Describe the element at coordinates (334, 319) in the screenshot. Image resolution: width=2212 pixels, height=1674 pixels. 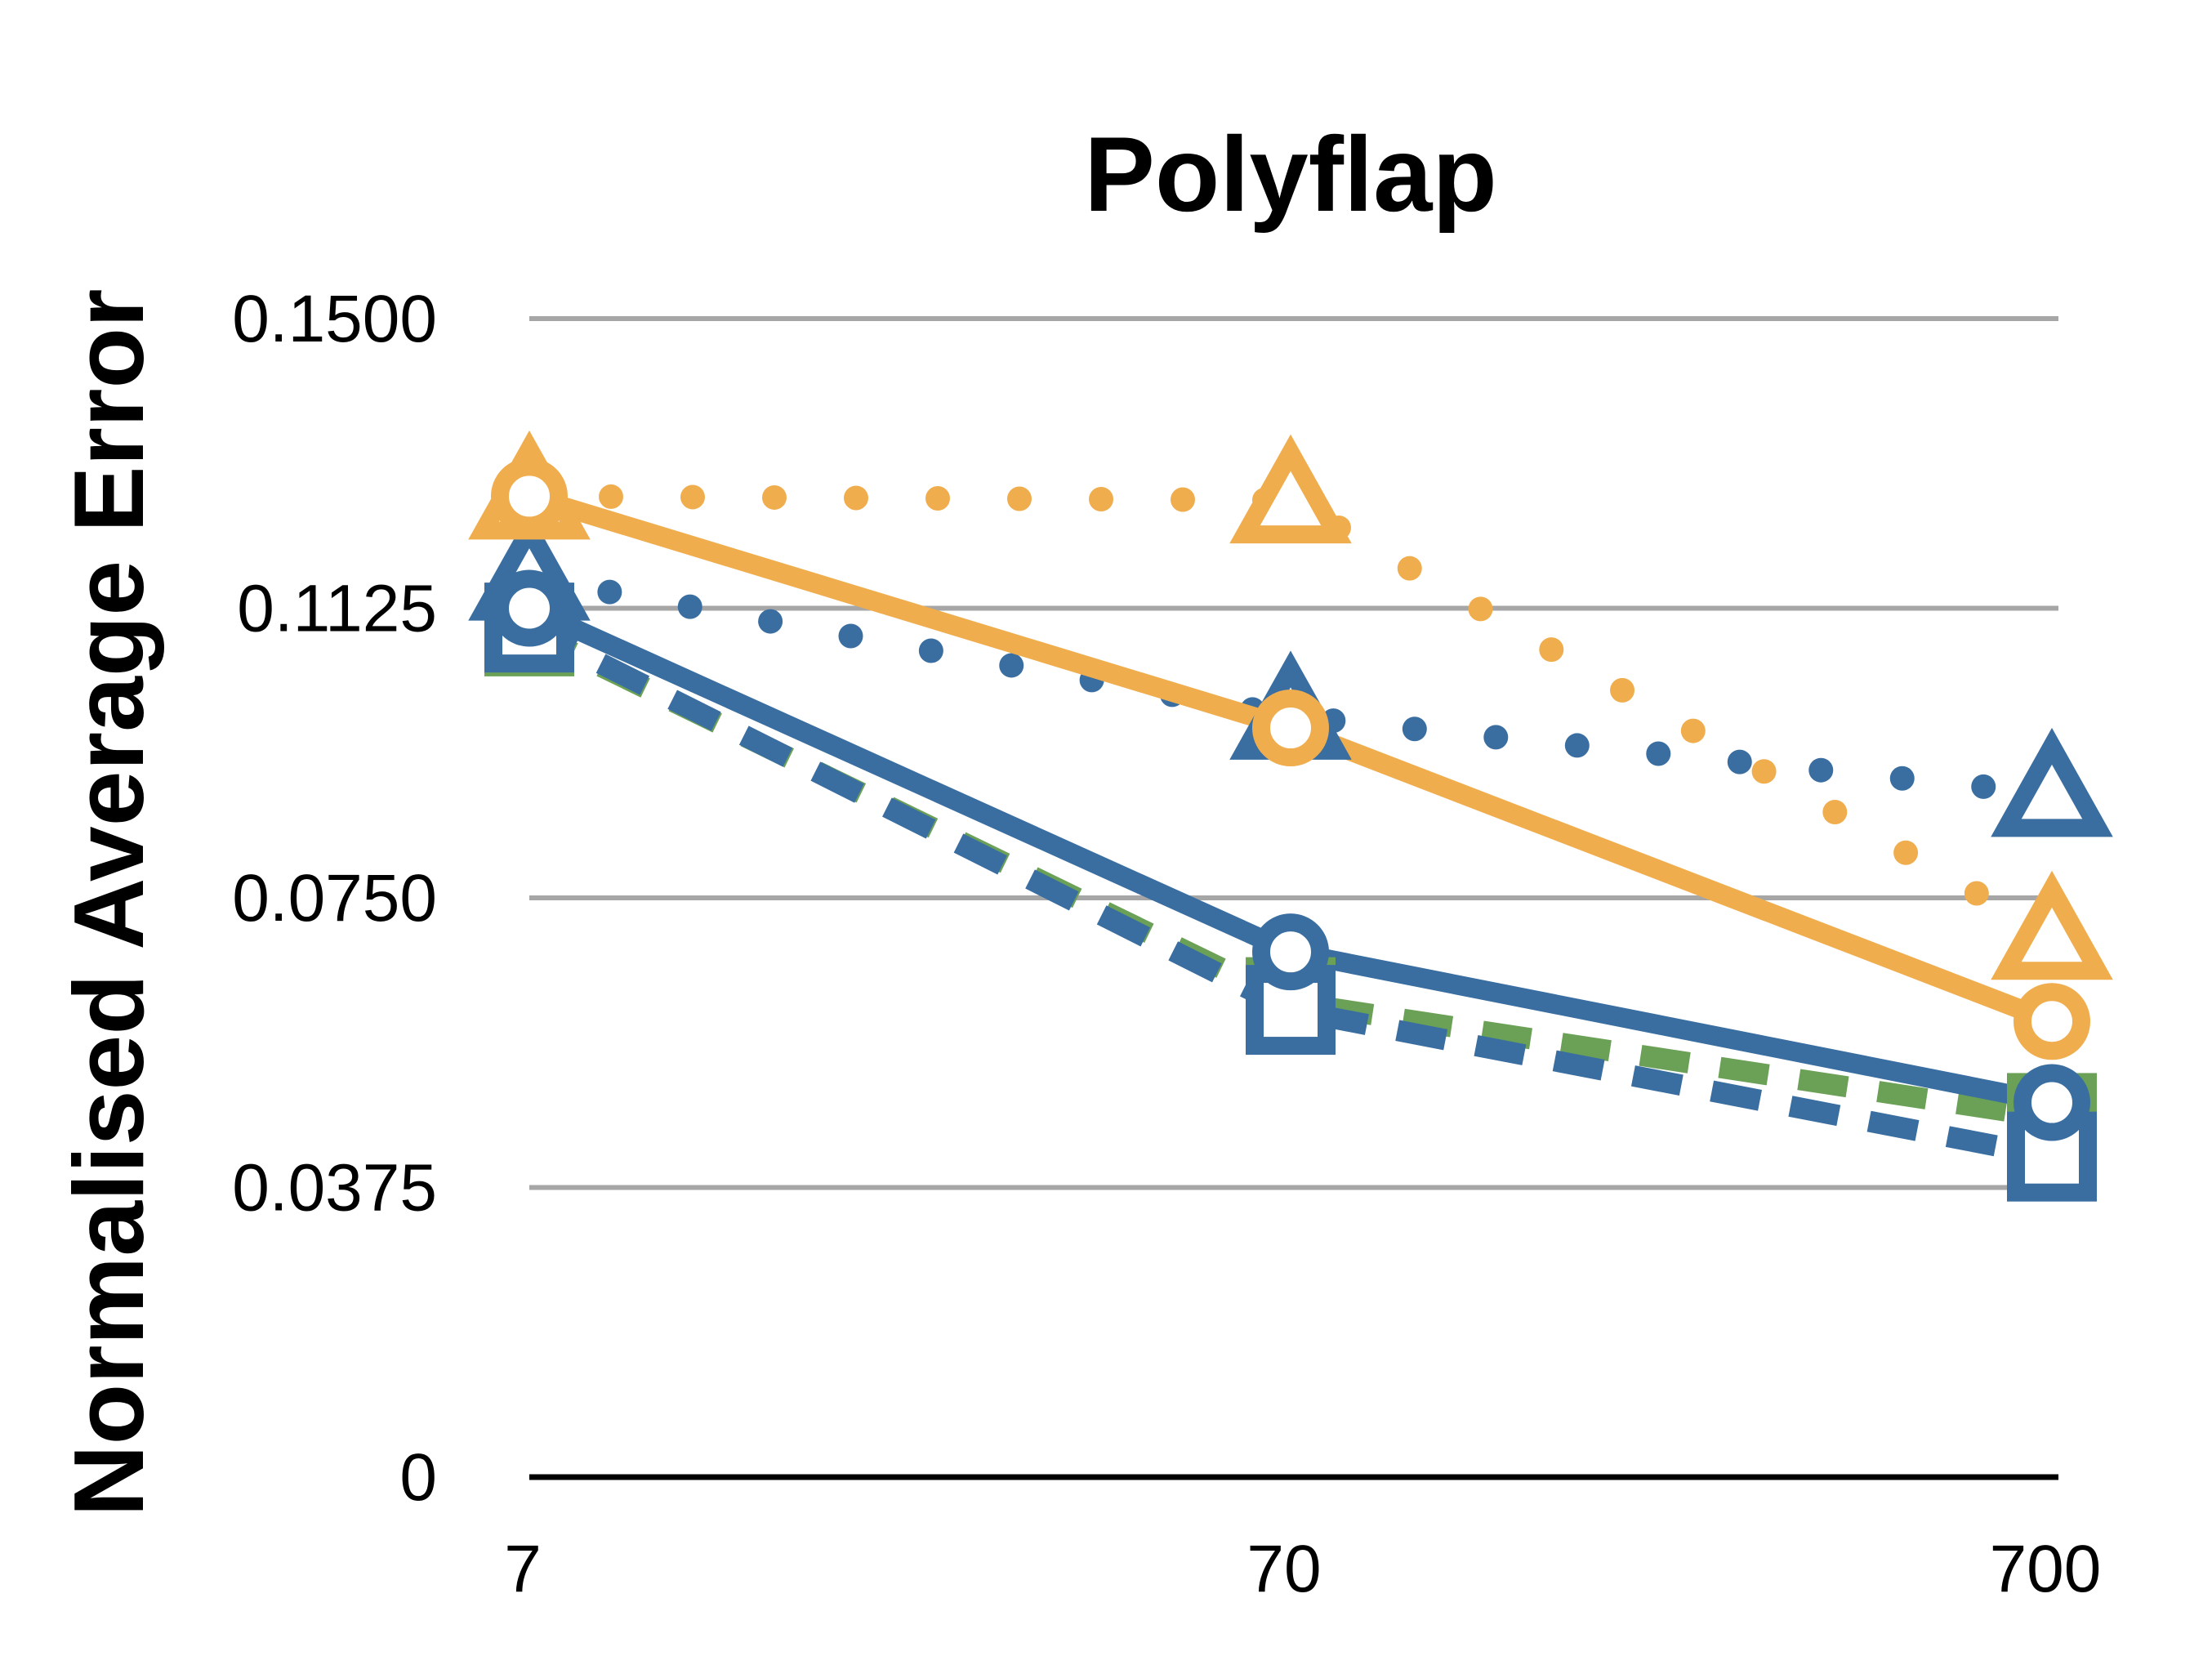
I see `y-tick-label: 0.1500` at that location.